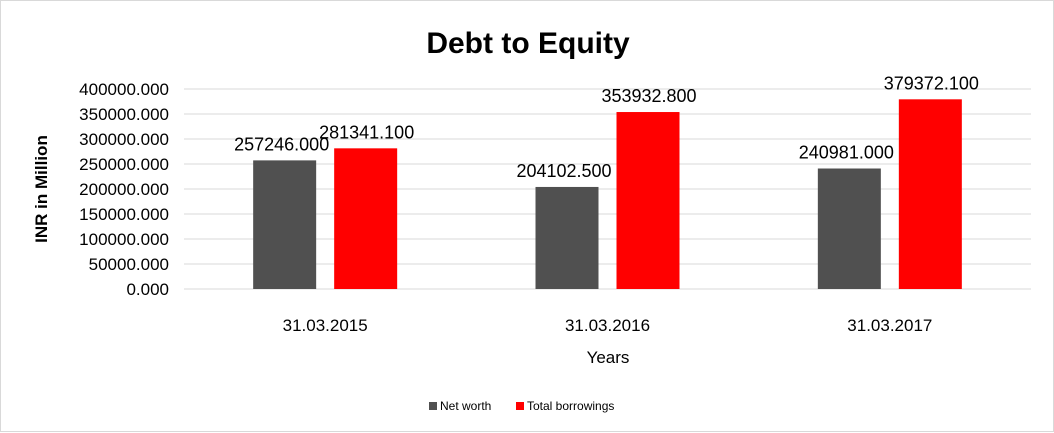 This screenshot has height=433, width=1054. What do you see at coordinates (931, 83) in the screenshot?
I see `data-label: 379372.100` at bounding box center [931, 83].